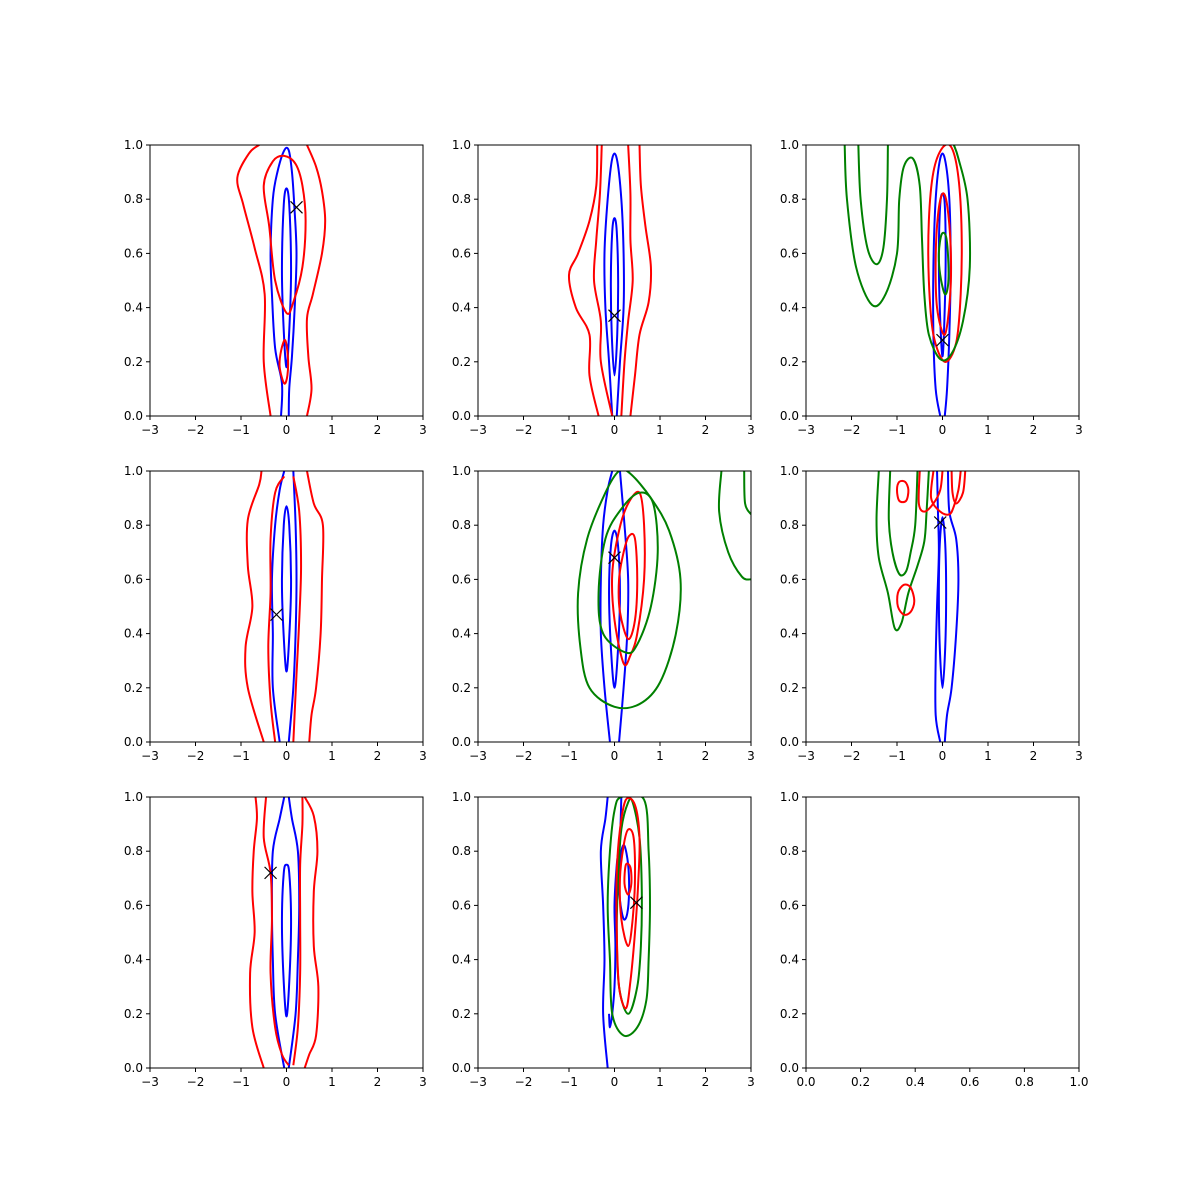  Describe the element at coordinates (1078, 1082) in the screenshot. I see `x-tick-label: 1.0` at that location.